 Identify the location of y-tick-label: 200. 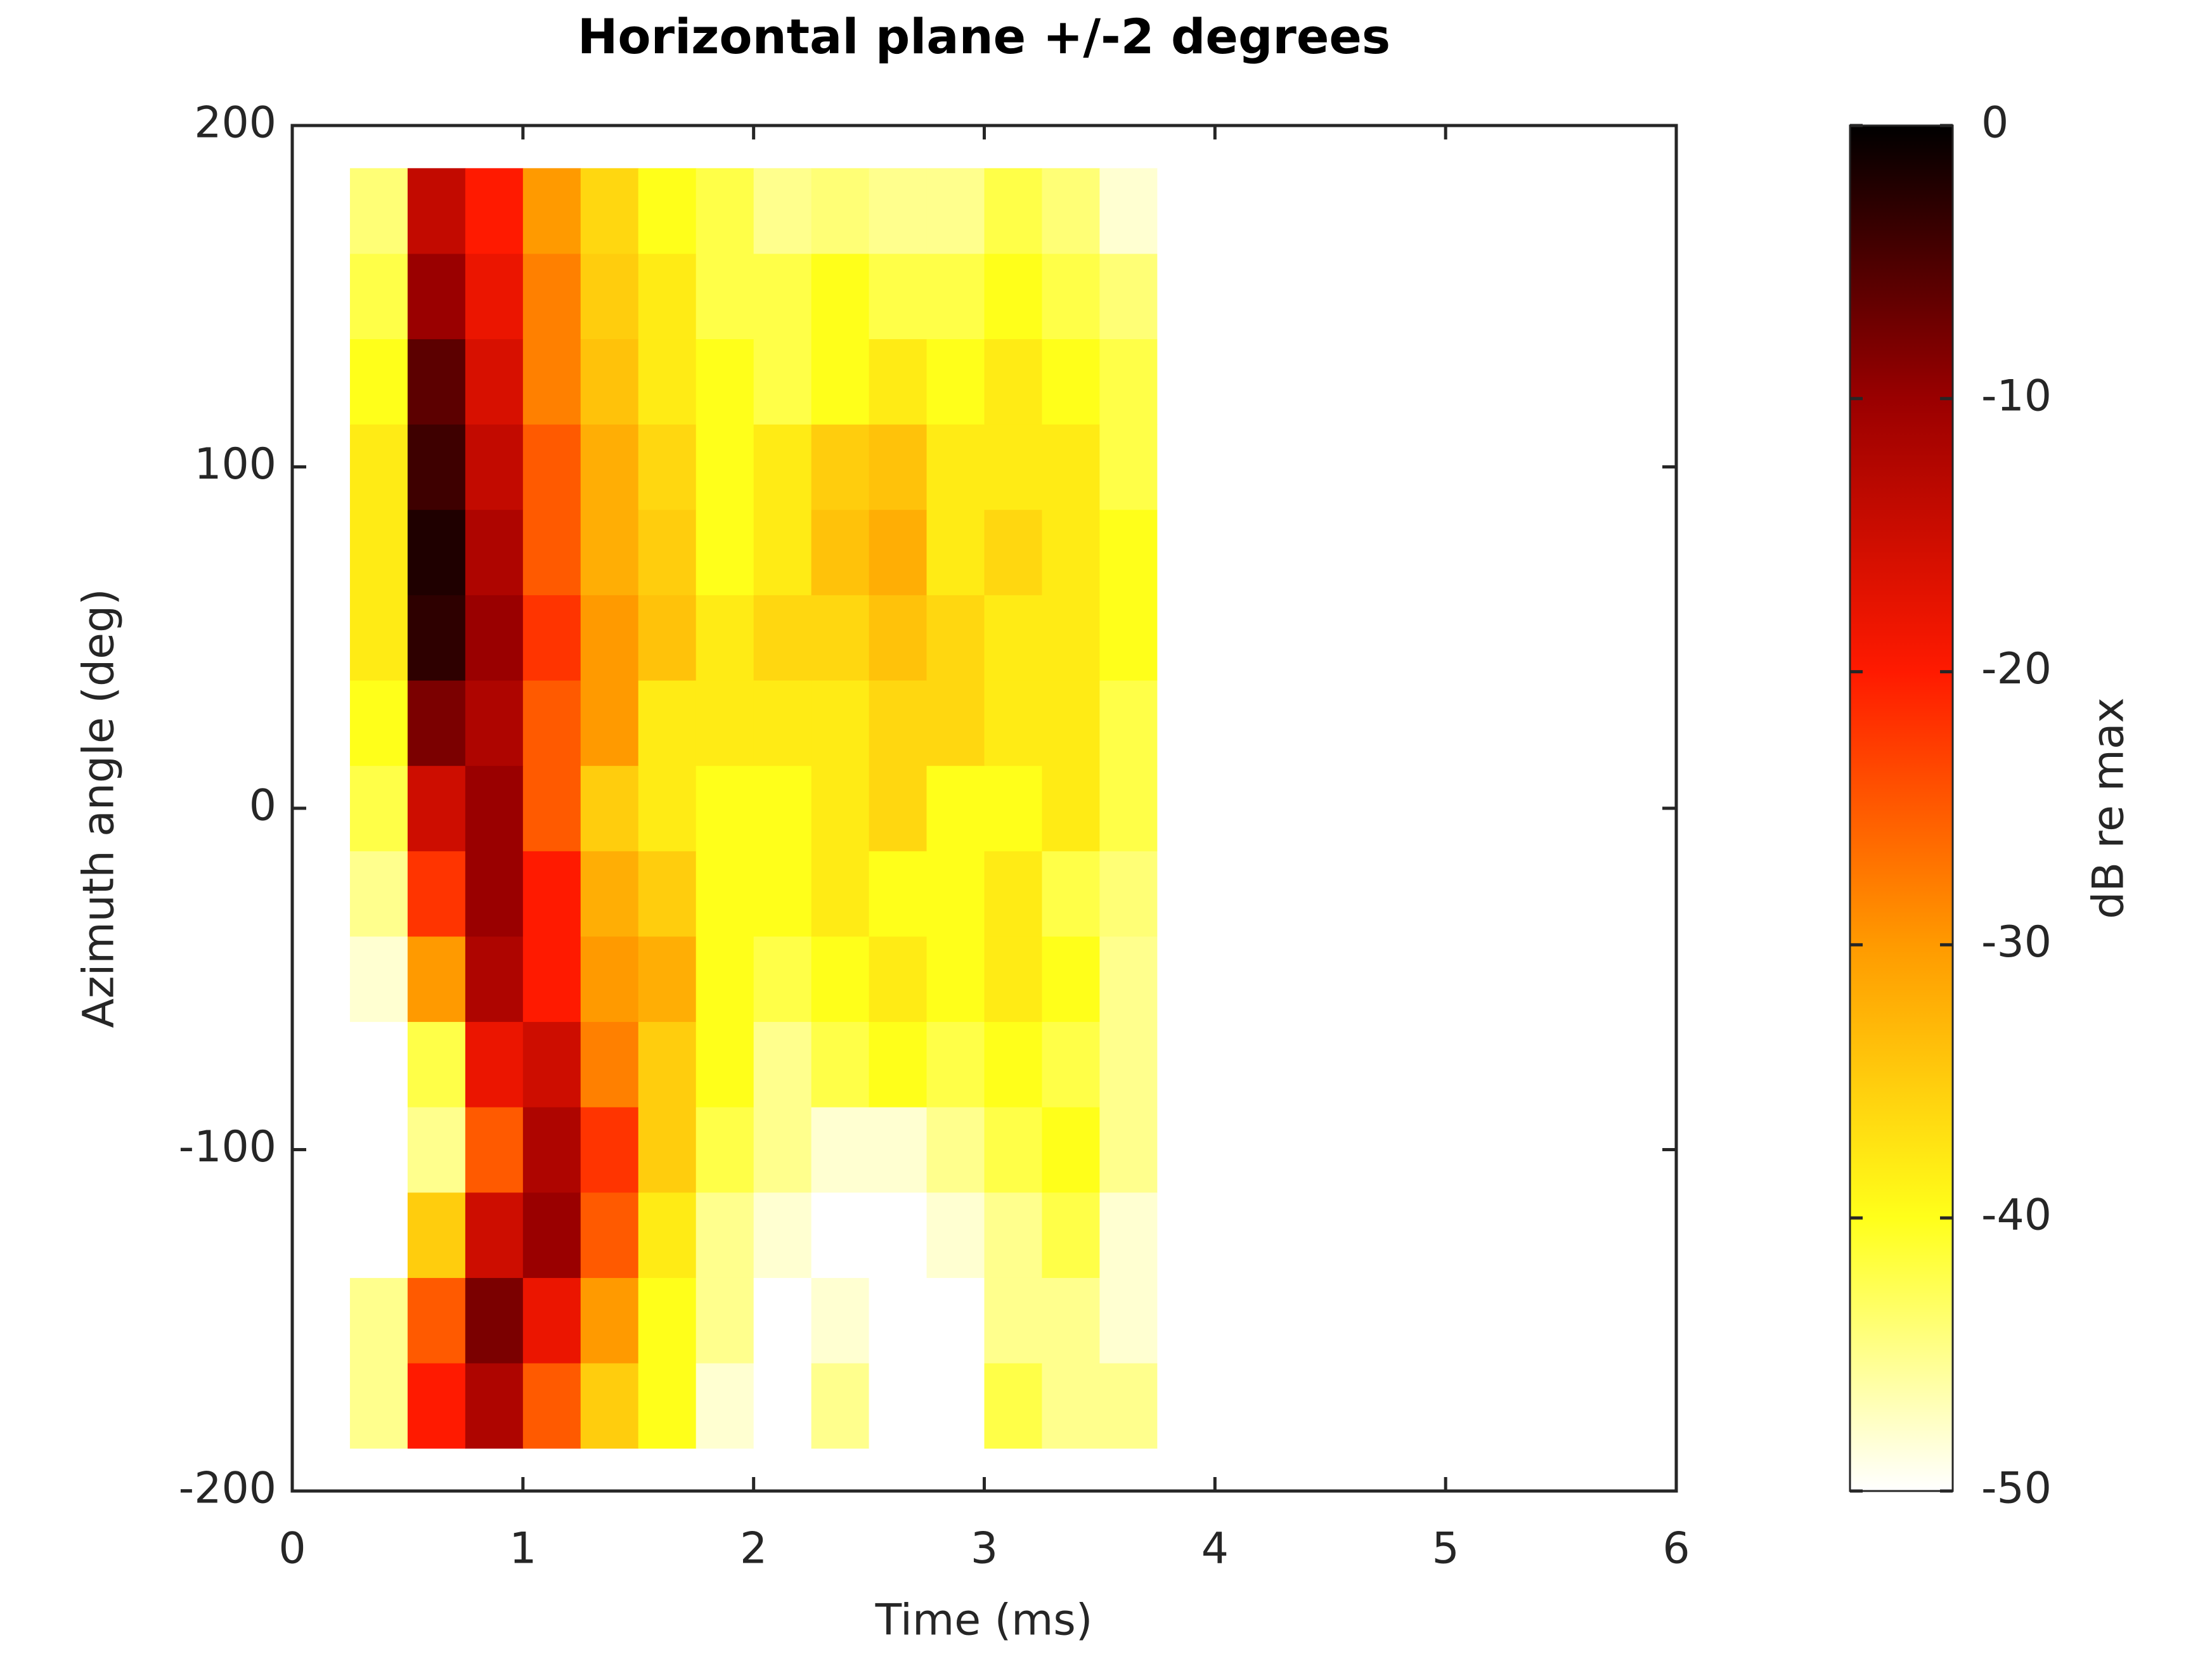
(235, 123).